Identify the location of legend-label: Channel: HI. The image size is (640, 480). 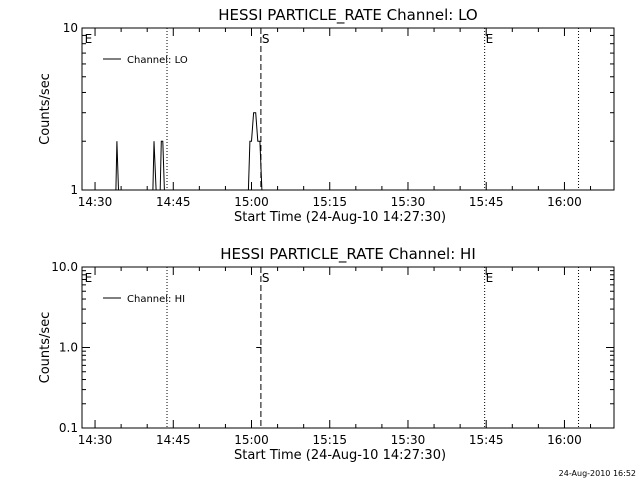
(156, 299).